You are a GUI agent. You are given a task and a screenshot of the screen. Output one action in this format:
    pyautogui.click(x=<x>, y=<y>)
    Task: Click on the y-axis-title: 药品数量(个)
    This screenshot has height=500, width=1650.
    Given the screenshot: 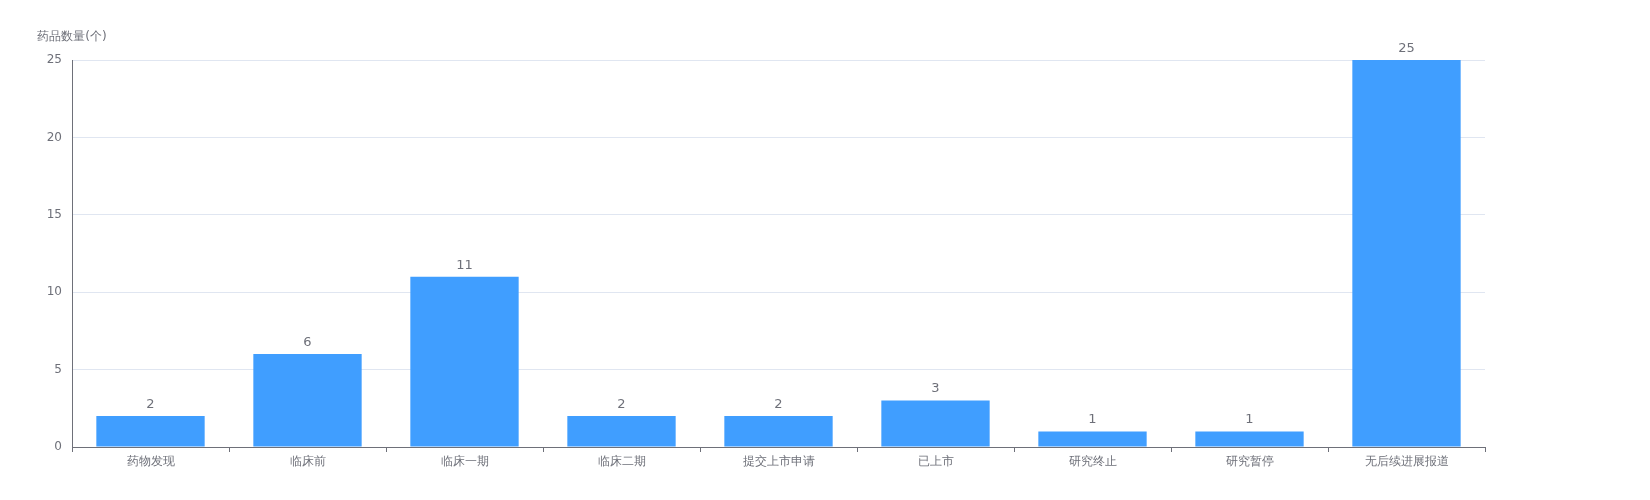 What is the action you would take?
    pyautogui.click(x=72, y=36)
    